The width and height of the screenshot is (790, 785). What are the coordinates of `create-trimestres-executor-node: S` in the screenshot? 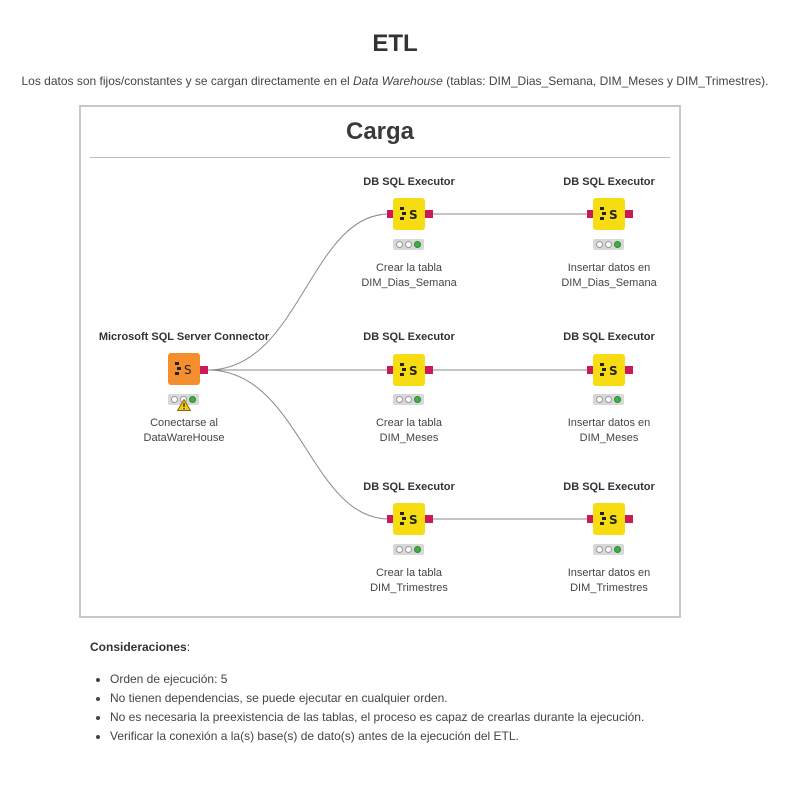 It's located at (409, 519).